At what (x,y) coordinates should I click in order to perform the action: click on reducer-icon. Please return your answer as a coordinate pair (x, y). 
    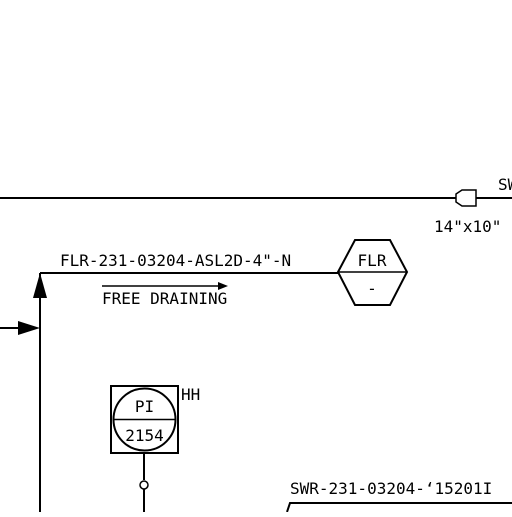
    Looking at the image, I should click on (466, 198).